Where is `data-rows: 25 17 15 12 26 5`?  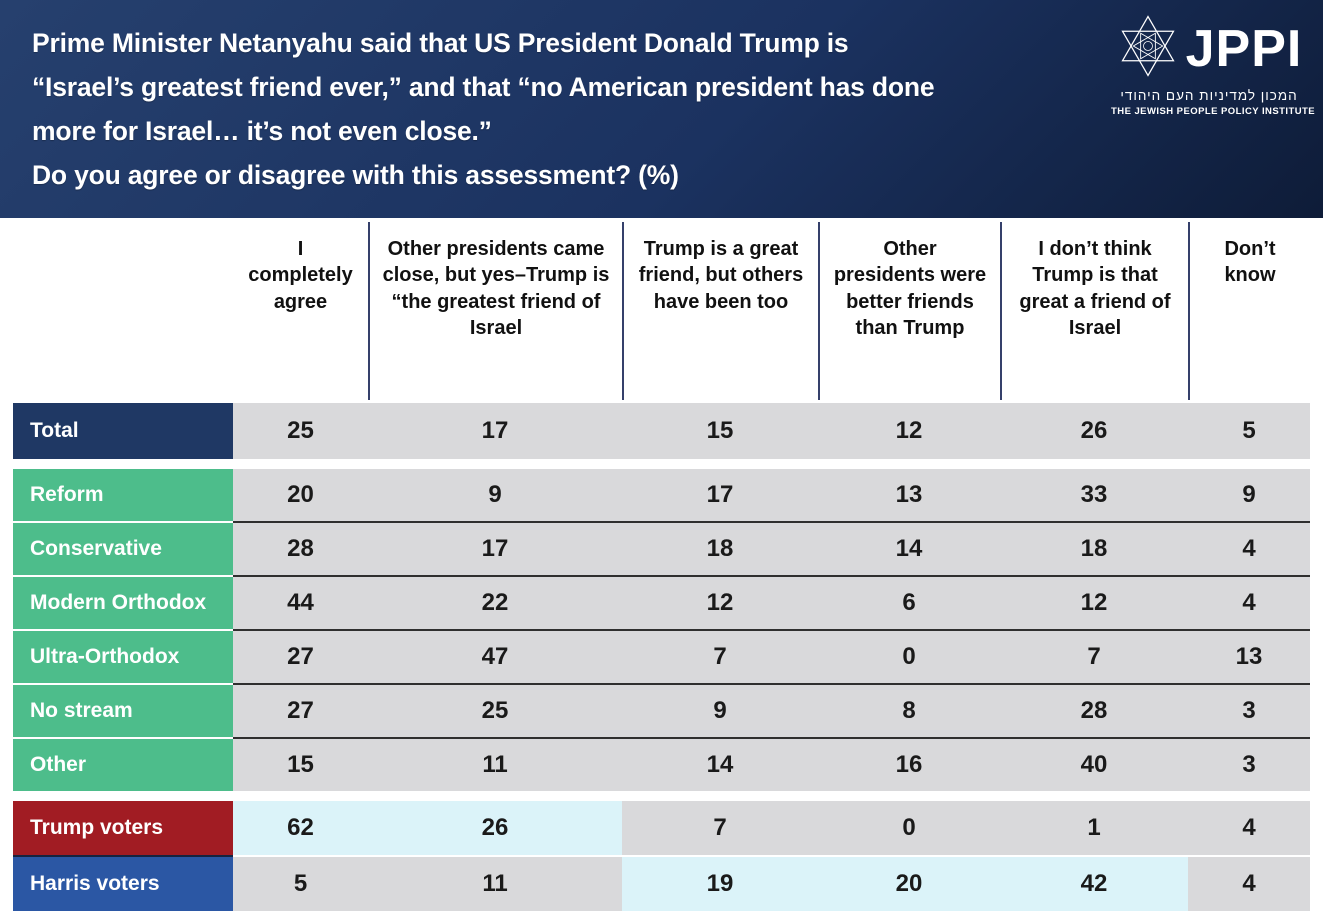
data-rows: 25 17 15 12 26 5 is located at coordinates (771, 431).